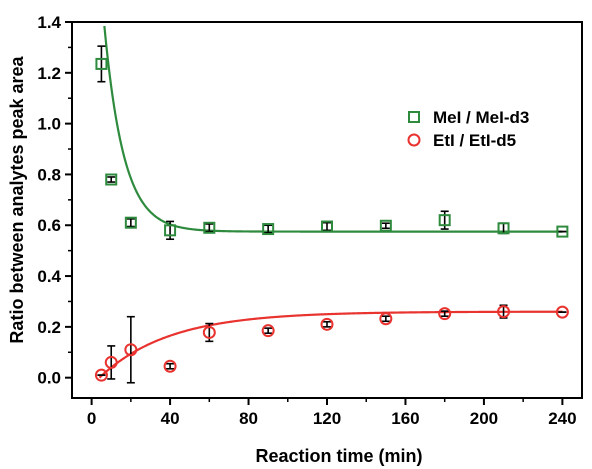  I want to click on legend-label: MeI / MeI-d3, so click(481, 117).